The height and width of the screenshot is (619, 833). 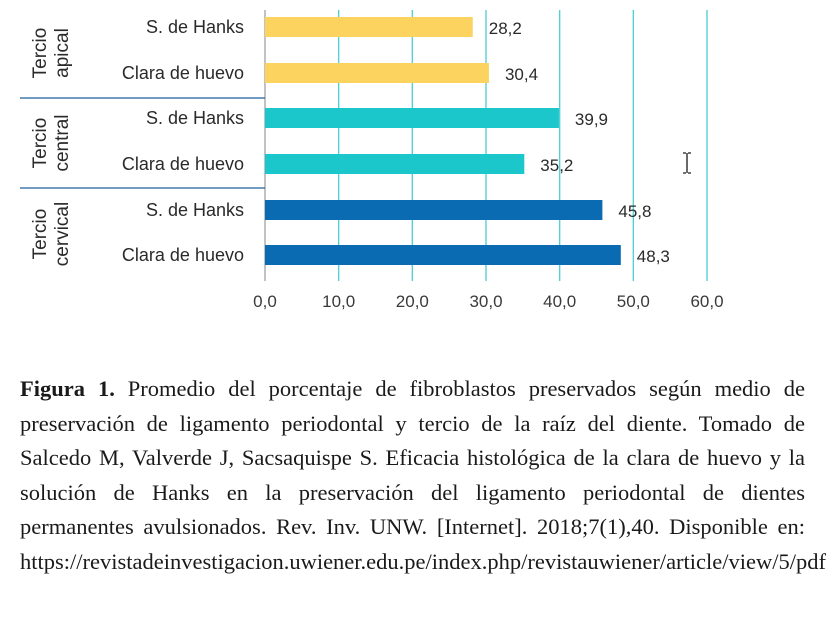 What do you see at coordinates (633, 301) in the screenshot?
I see `x-tick-label: 50,0` at bounding box center [633, 301].